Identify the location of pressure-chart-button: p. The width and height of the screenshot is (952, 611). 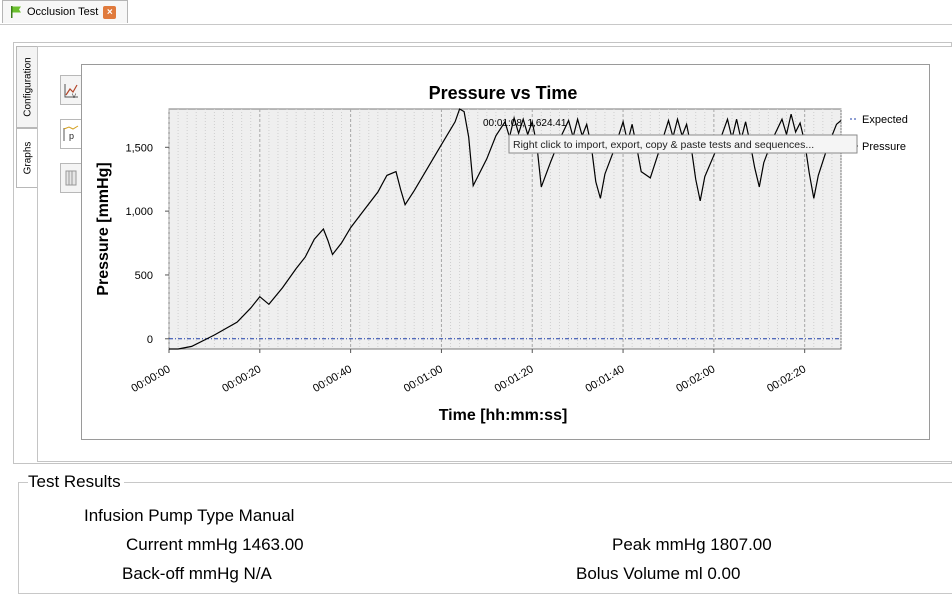
(71, 134).